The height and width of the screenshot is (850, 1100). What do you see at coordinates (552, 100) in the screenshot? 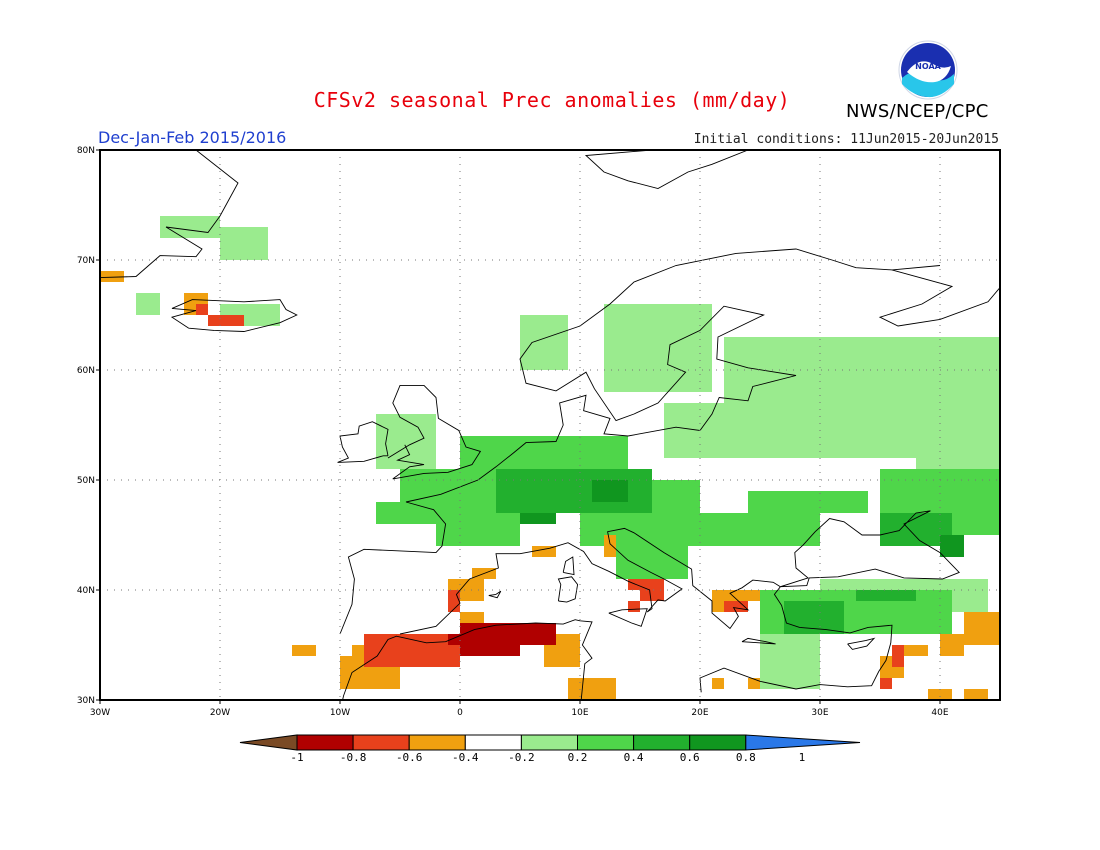
I see `chart-title: CFSv2 seasonal Prec anomalies (mm/day)` at bounding box center [552, 100].